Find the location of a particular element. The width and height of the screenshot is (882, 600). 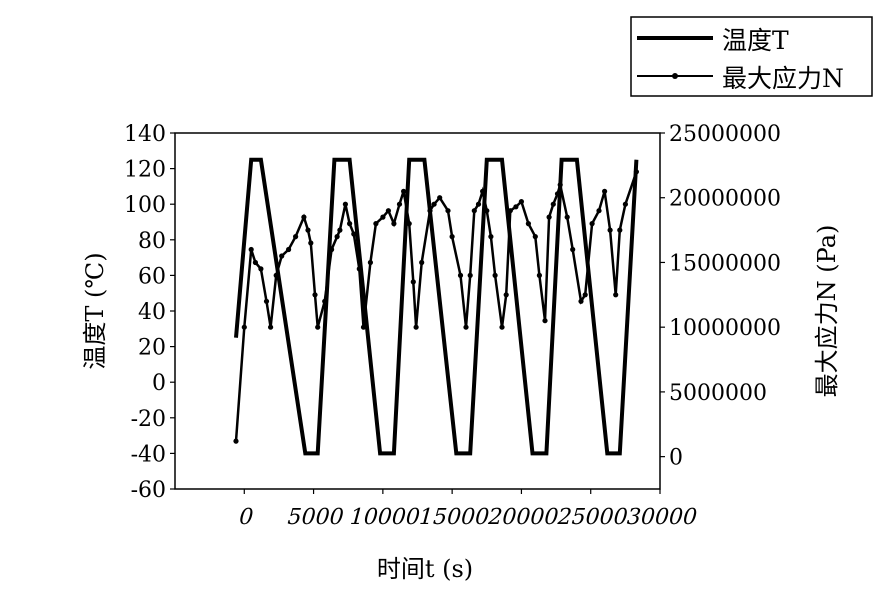

left-tick-label: 80 is located at coordinates (152, 241).